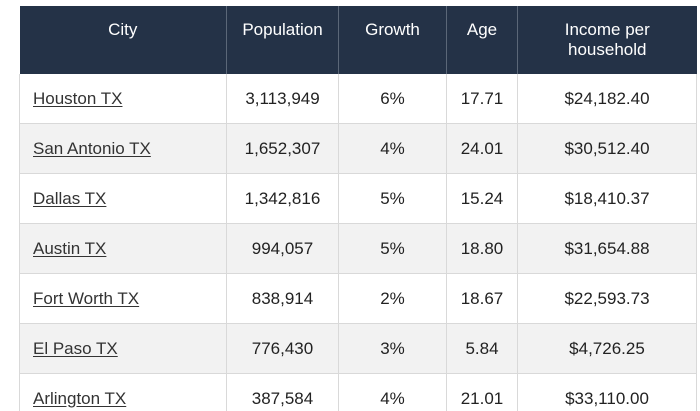 The height and width of the screenshot is (411, 700). I want to click on column-header-income: Income per household, so click(607, 40).